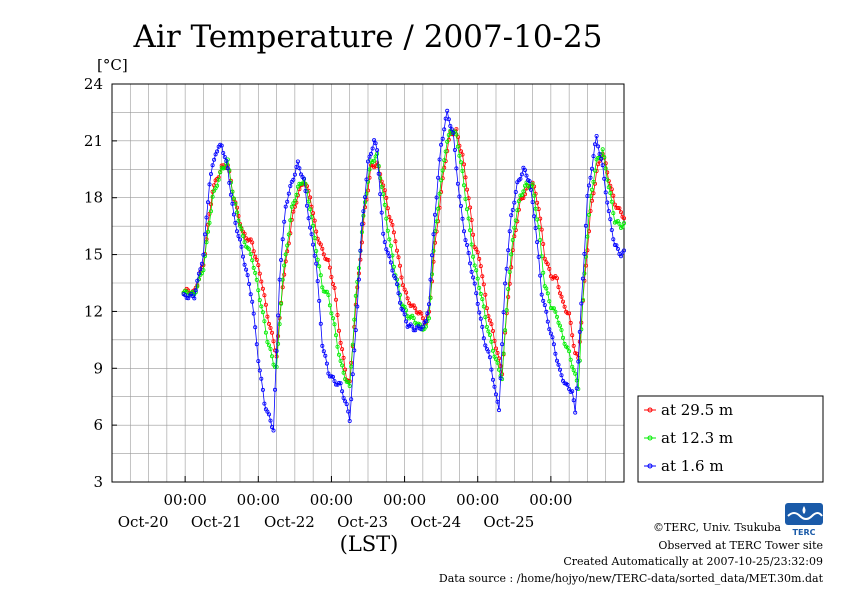  Describe the element at coordinates (804, 532) in the screenshot. I see `terc-logo-text: TERC` at that location.